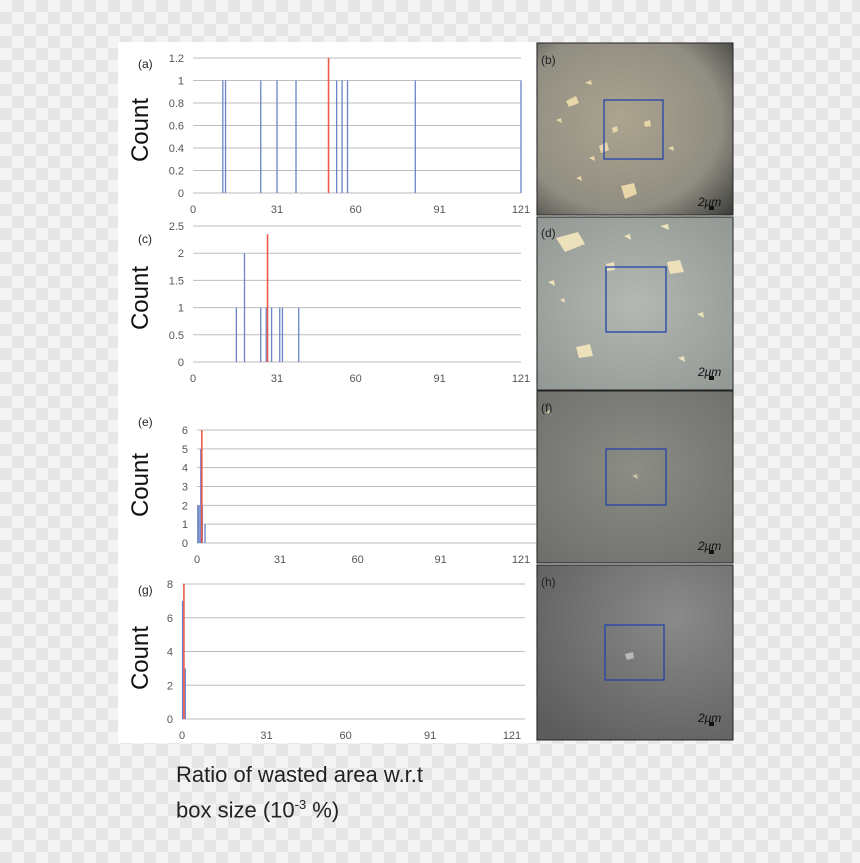 The width and height of the screenshot is (860, 863). What do you see at coordinates (176, 149) in the screenshot?
I see `y-tick-label: 0.4` at bounding box center [176, 149].